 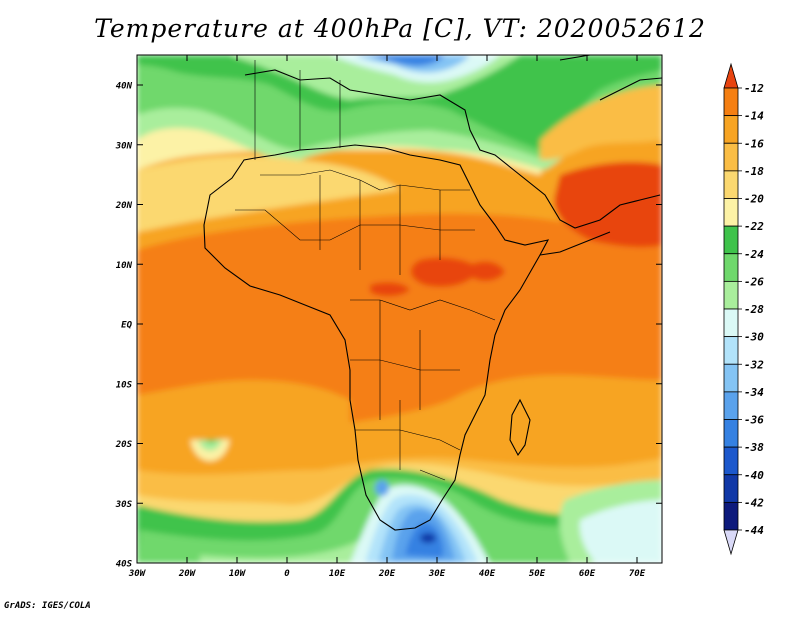 I want to click on grads-credit: GrADS: IGES/COLA, so click(x=47, y=606).